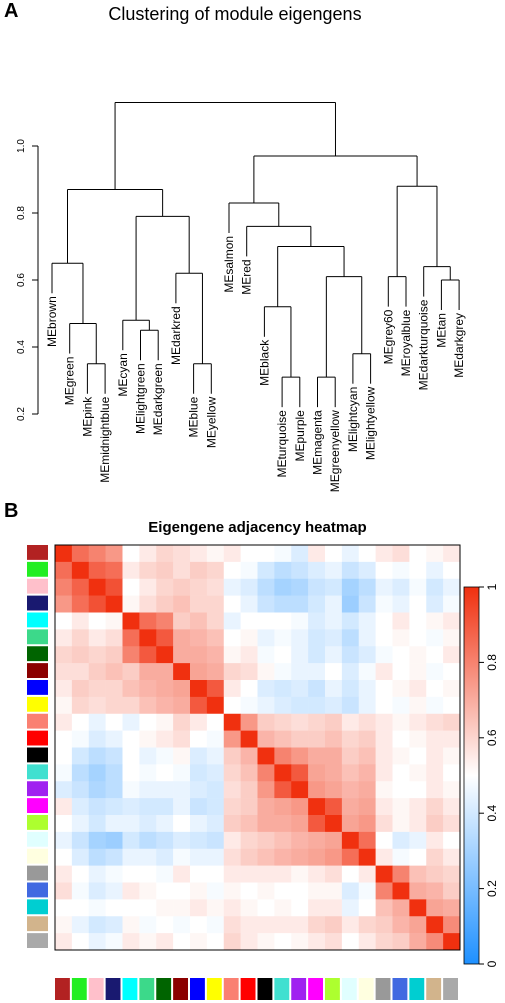  Describe the element at coordinates (105, 439) in the screenshot. I see `dendrogram-leaf-label: MEmidnightblue` at that location.